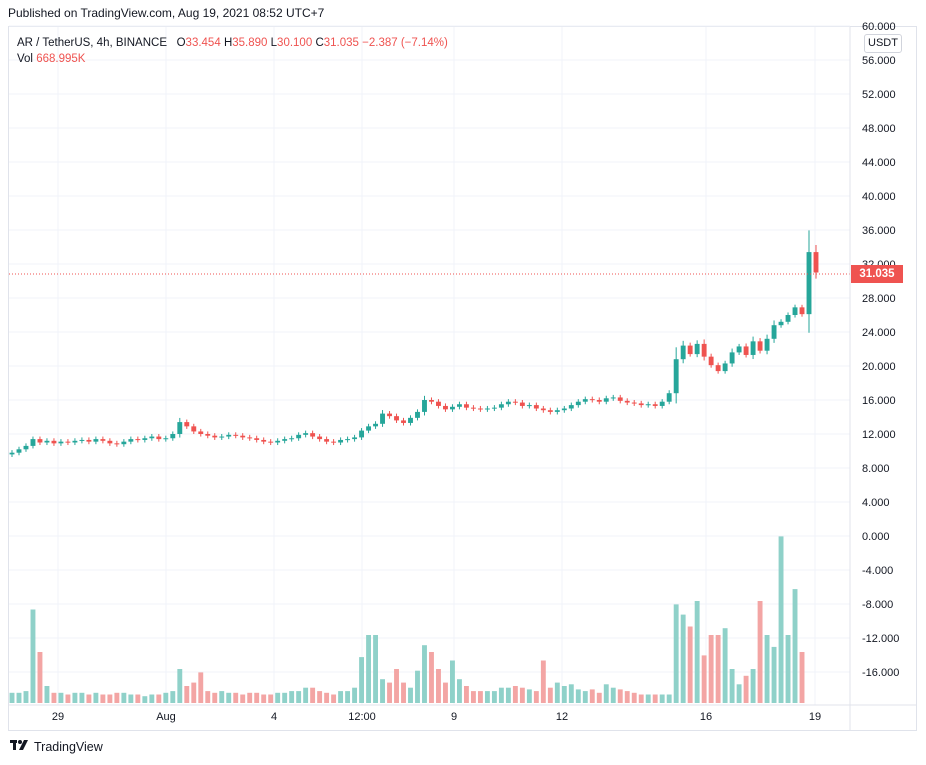 The image size is (926, 765). What do you see at coordinates (706, 717) in the screenshot?
I see `time-tick-label: 16` at bounding box center [706, 717].